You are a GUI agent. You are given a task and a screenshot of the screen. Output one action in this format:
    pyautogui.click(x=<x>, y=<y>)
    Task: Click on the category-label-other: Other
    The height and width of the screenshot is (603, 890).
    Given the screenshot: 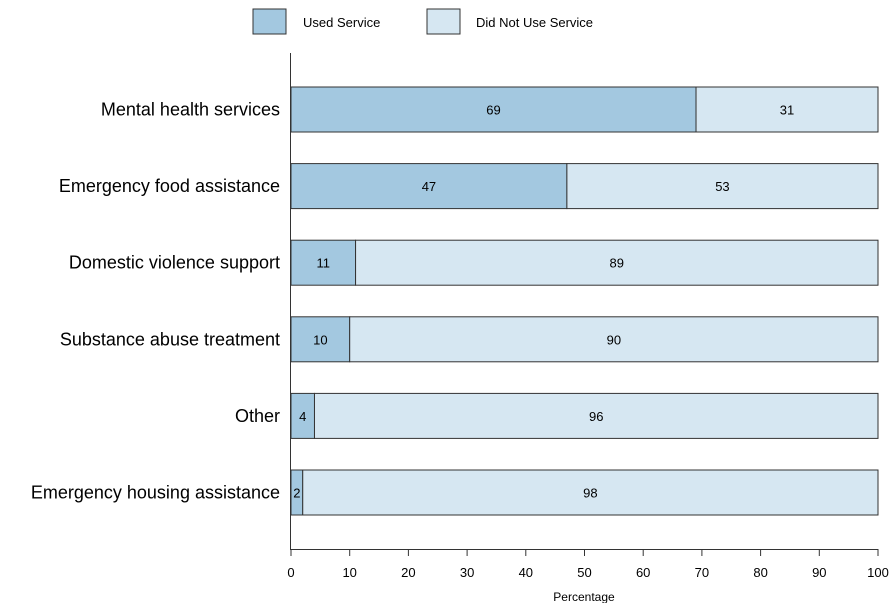 What is the action you would take?
    pyautogui.click(x=257, y=416)
    